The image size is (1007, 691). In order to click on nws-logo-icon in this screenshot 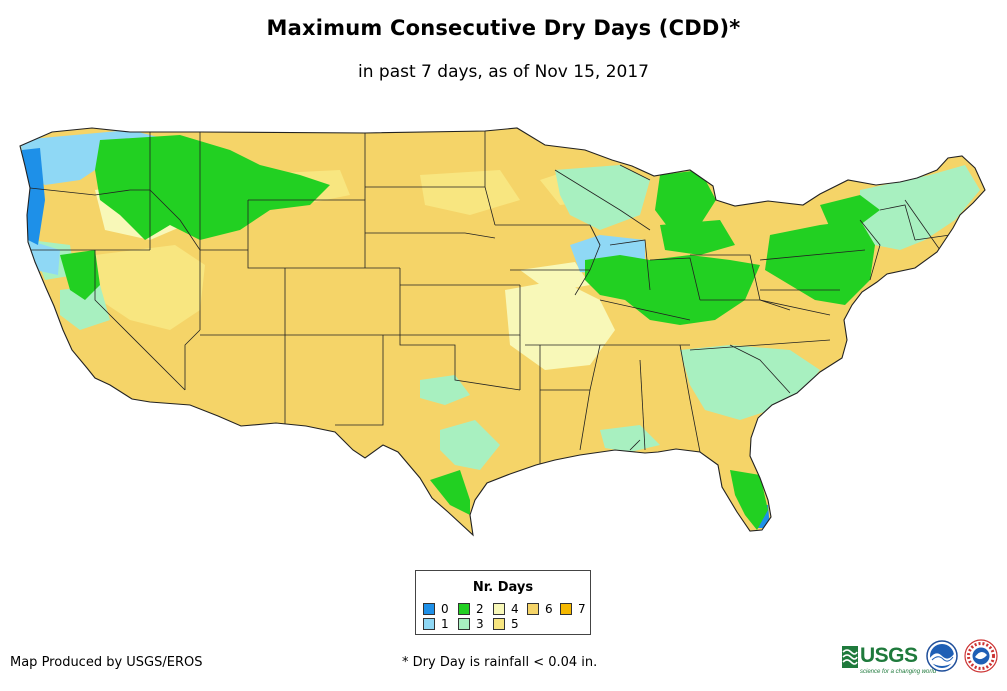, I will do `click(981, 656)`.